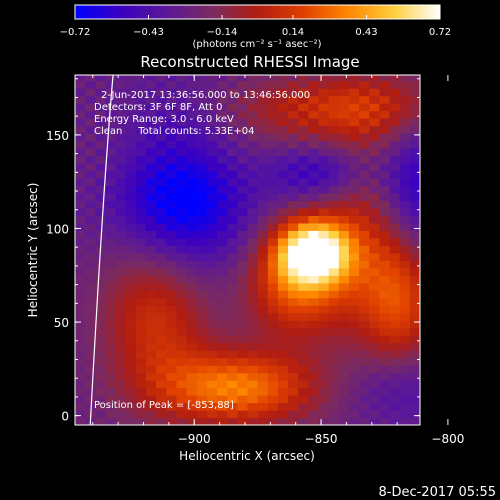 The image size is (500, 500). What do you see at coordinates (148, 32) in the screenshot?
I see `colorbar-tick-label: −0.43` at bounding box center [148, 32].